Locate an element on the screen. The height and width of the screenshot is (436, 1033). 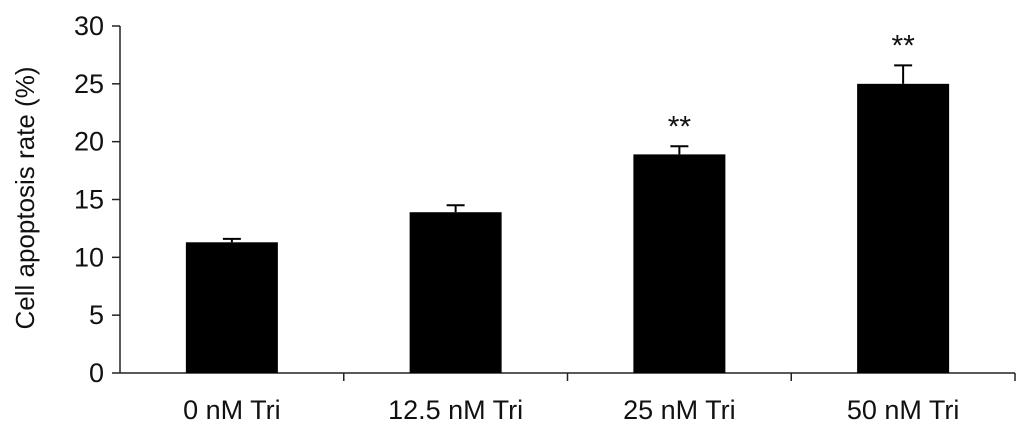
x-axis: 0 nM Tri 12.5 nM Tri 25 nM Tri 50 nM Tri is located at coordinates (568, 398).